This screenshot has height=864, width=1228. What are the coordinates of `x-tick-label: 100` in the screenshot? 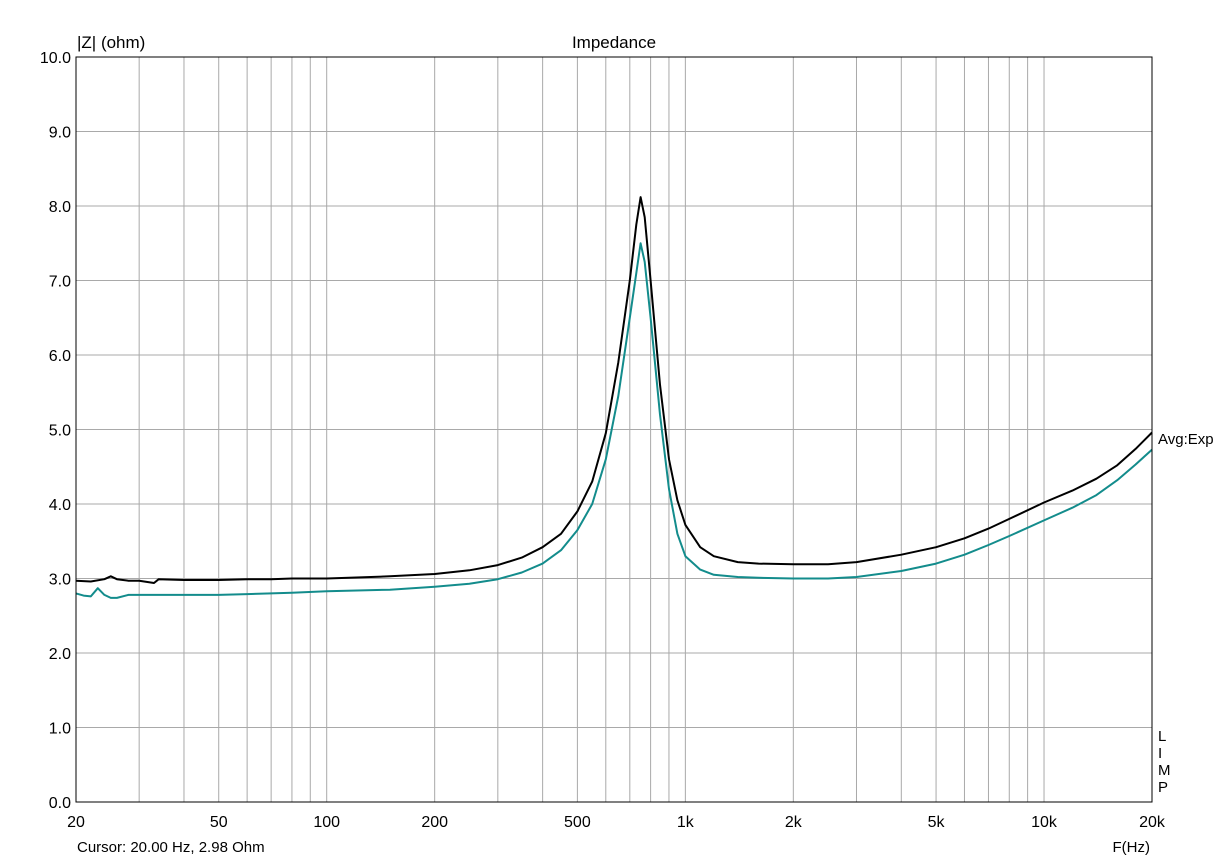 It's located at (326, 822).